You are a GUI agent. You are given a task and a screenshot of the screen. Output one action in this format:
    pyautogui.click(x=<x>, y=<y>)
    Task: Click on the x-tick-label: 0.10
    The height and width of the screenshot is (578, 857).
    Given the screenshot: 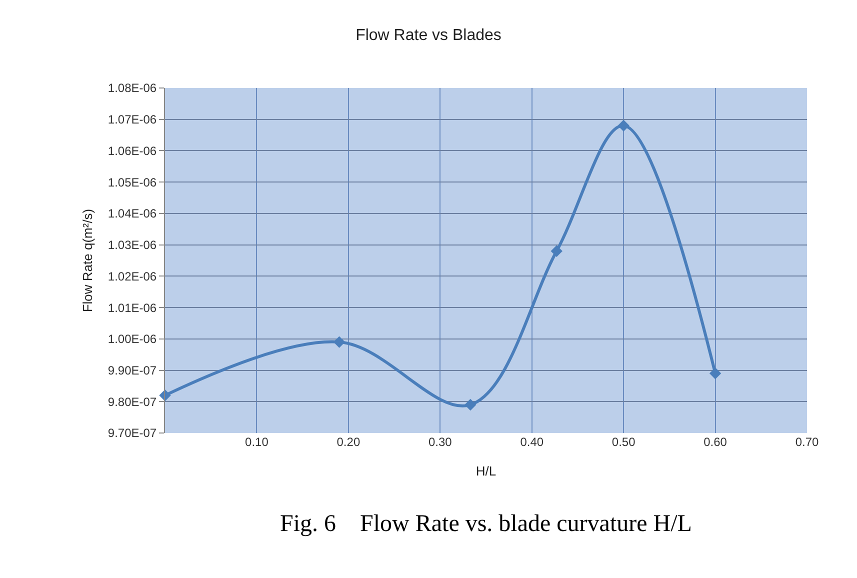 What is the action you would take?
    pyautogui.click(x=257, y=442)
    